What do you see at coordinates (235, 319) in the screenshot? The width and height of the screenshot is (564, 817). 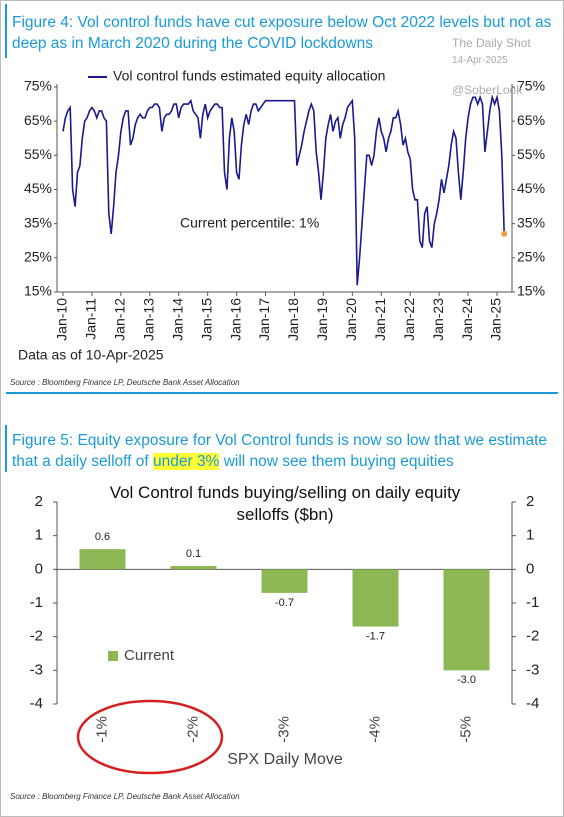 I see `x-tick-label: Jan-16` at bounding box center [235, 319].